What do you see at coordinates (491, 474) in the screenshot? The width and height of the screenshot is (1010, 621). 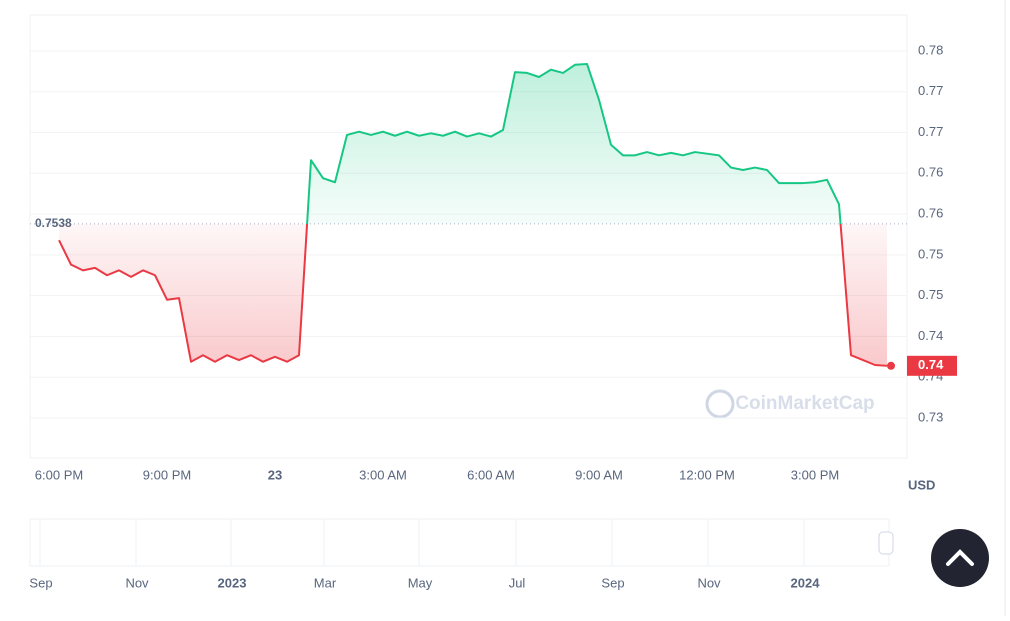 I see `x-tick-label: 6:00 AM` at bounding box center [491, 474].